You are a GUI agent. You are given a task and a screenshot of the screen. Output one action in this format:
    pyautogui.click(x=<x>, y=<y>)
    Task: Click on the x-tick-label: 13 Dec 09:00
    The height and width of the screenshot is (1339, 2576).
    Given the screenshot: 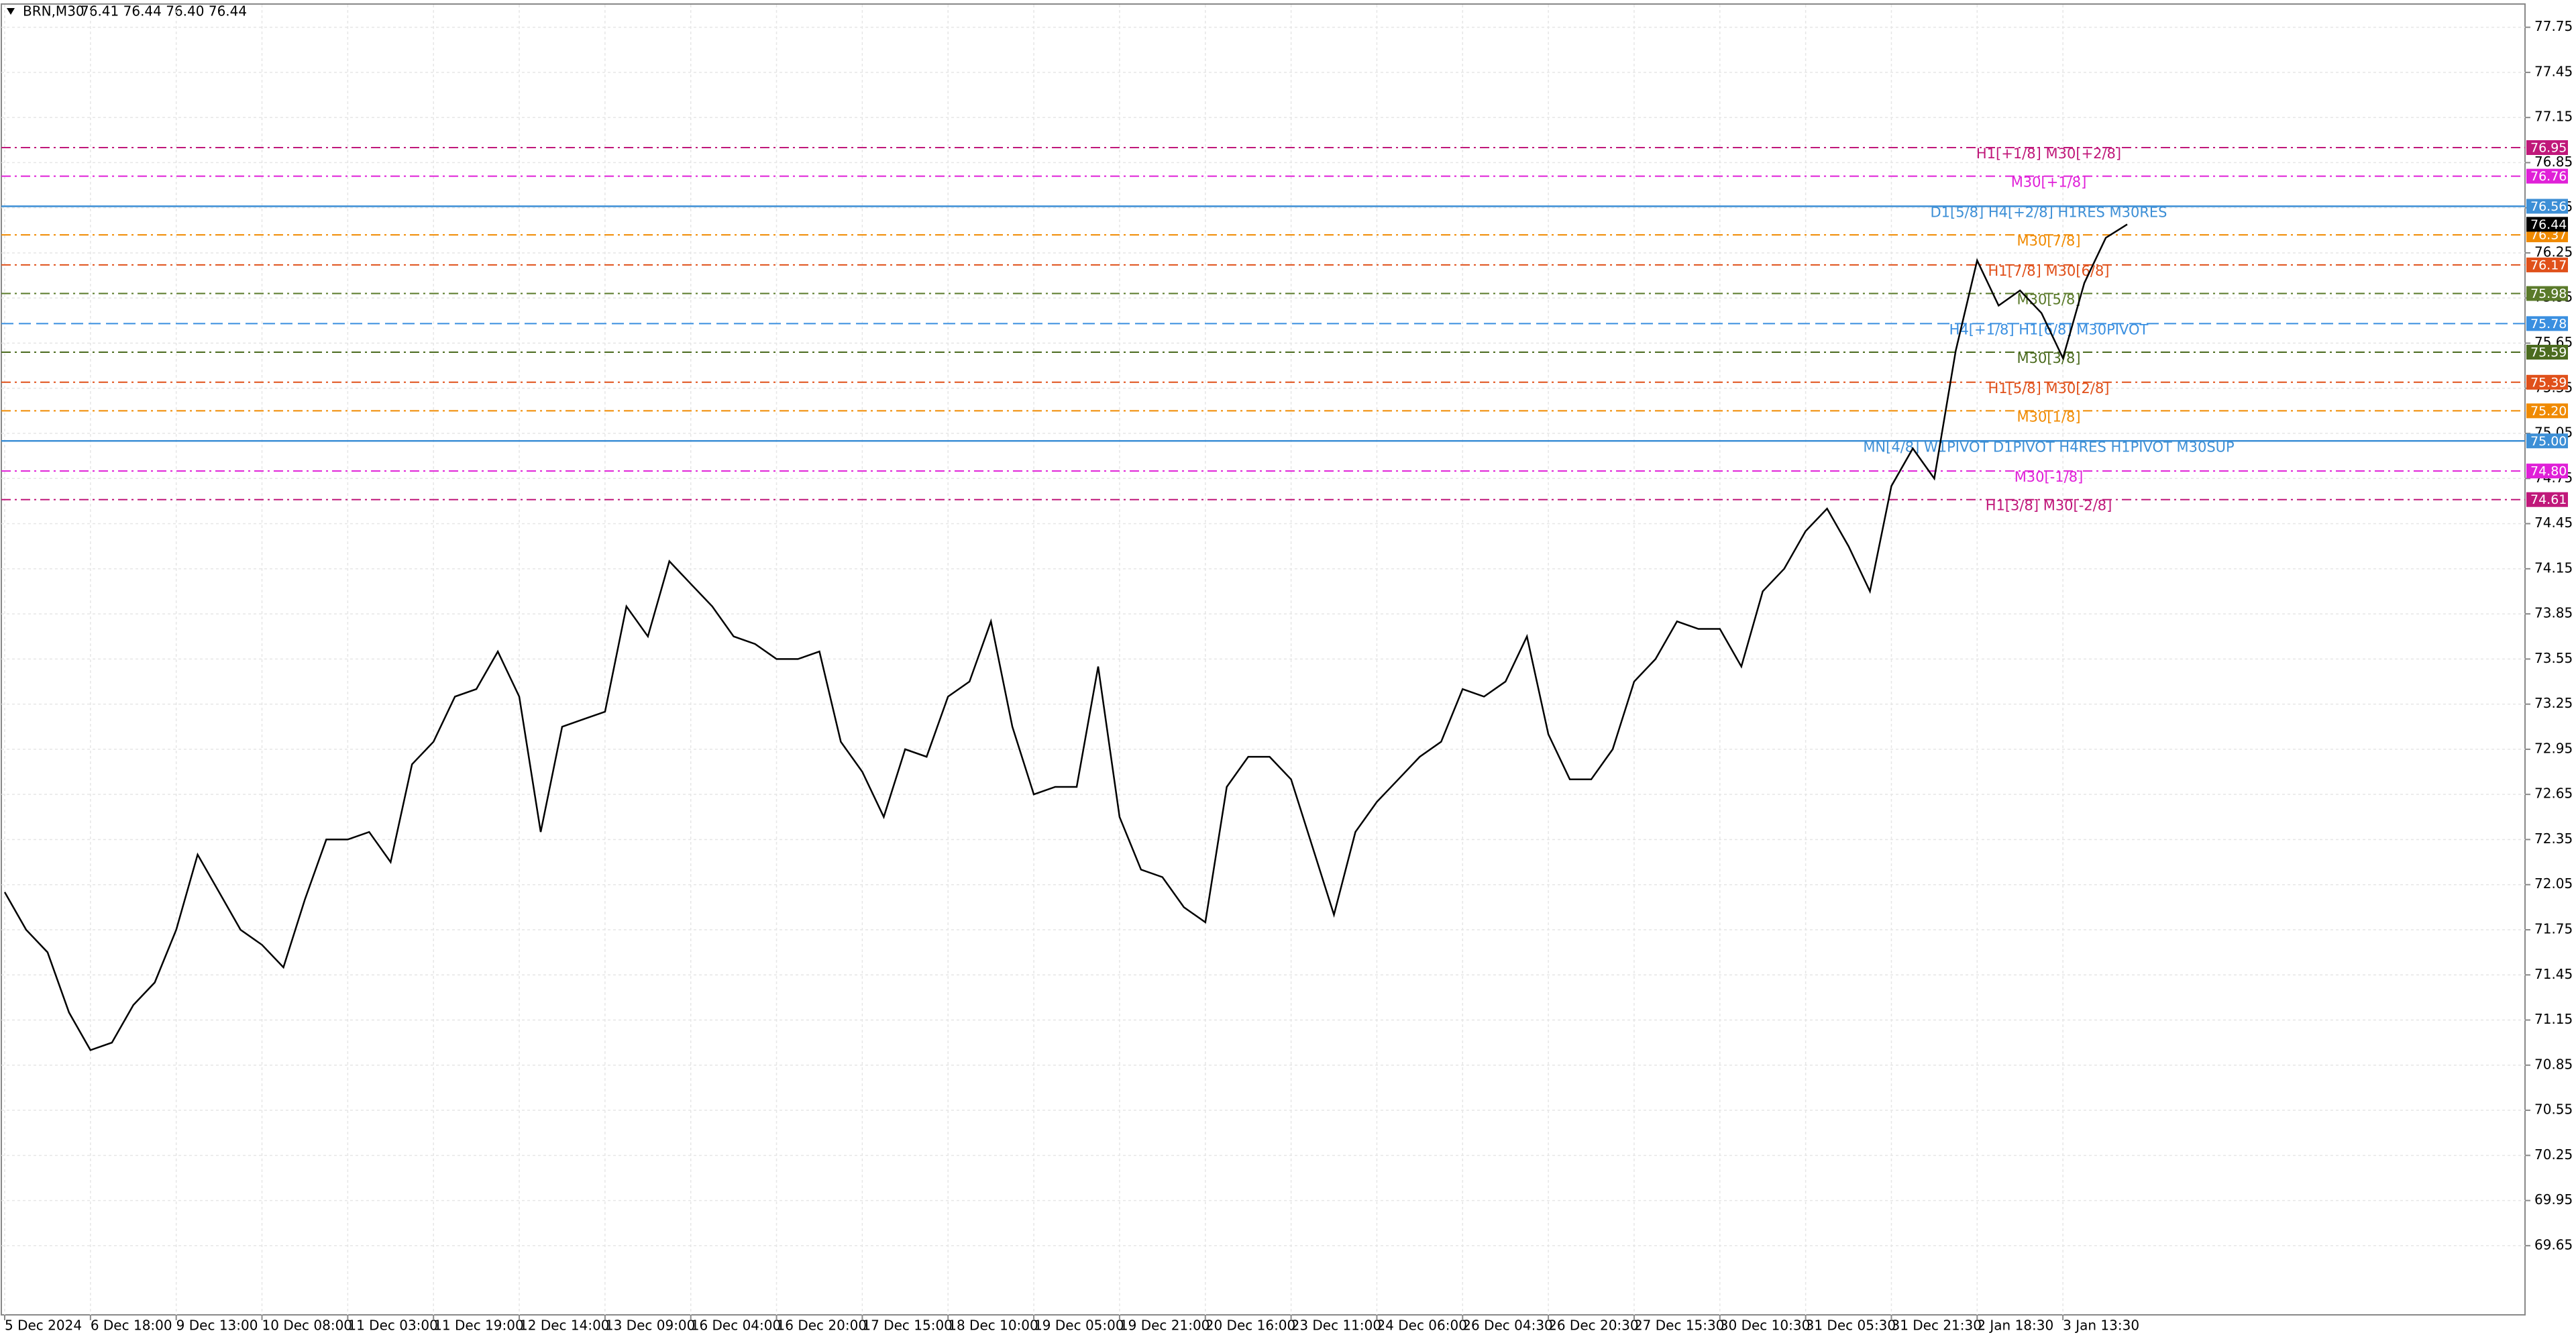 What is the action you would take?
    pyautogui.click(x=650, y=1326)
    